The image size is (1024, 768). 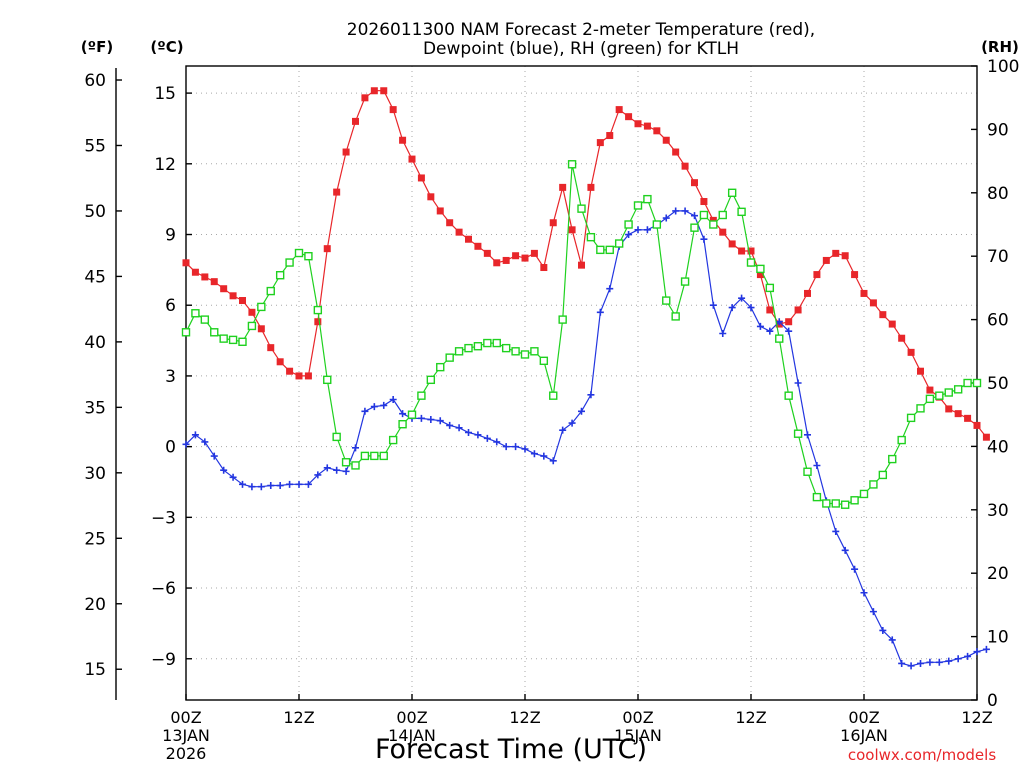 I want to click on credit-text: coolwx.com/models, so click(x=922, y=755).